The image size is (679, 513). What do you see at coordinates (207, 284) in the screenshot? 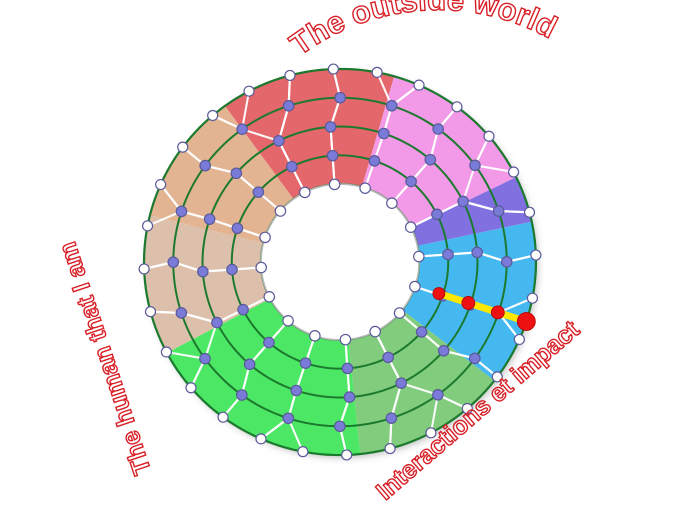
I see `sector-tan-sector` at bounding box center [207, 284].